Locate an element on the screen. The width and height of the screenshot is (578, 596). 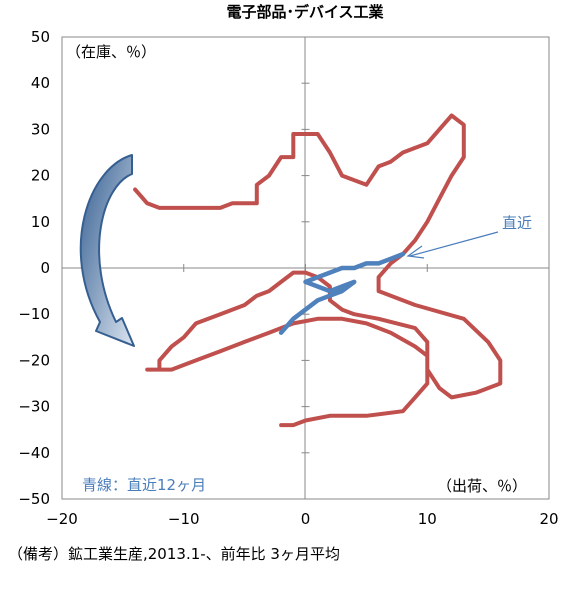
x-tick-label: −10 is located at coordinates (184, 519).